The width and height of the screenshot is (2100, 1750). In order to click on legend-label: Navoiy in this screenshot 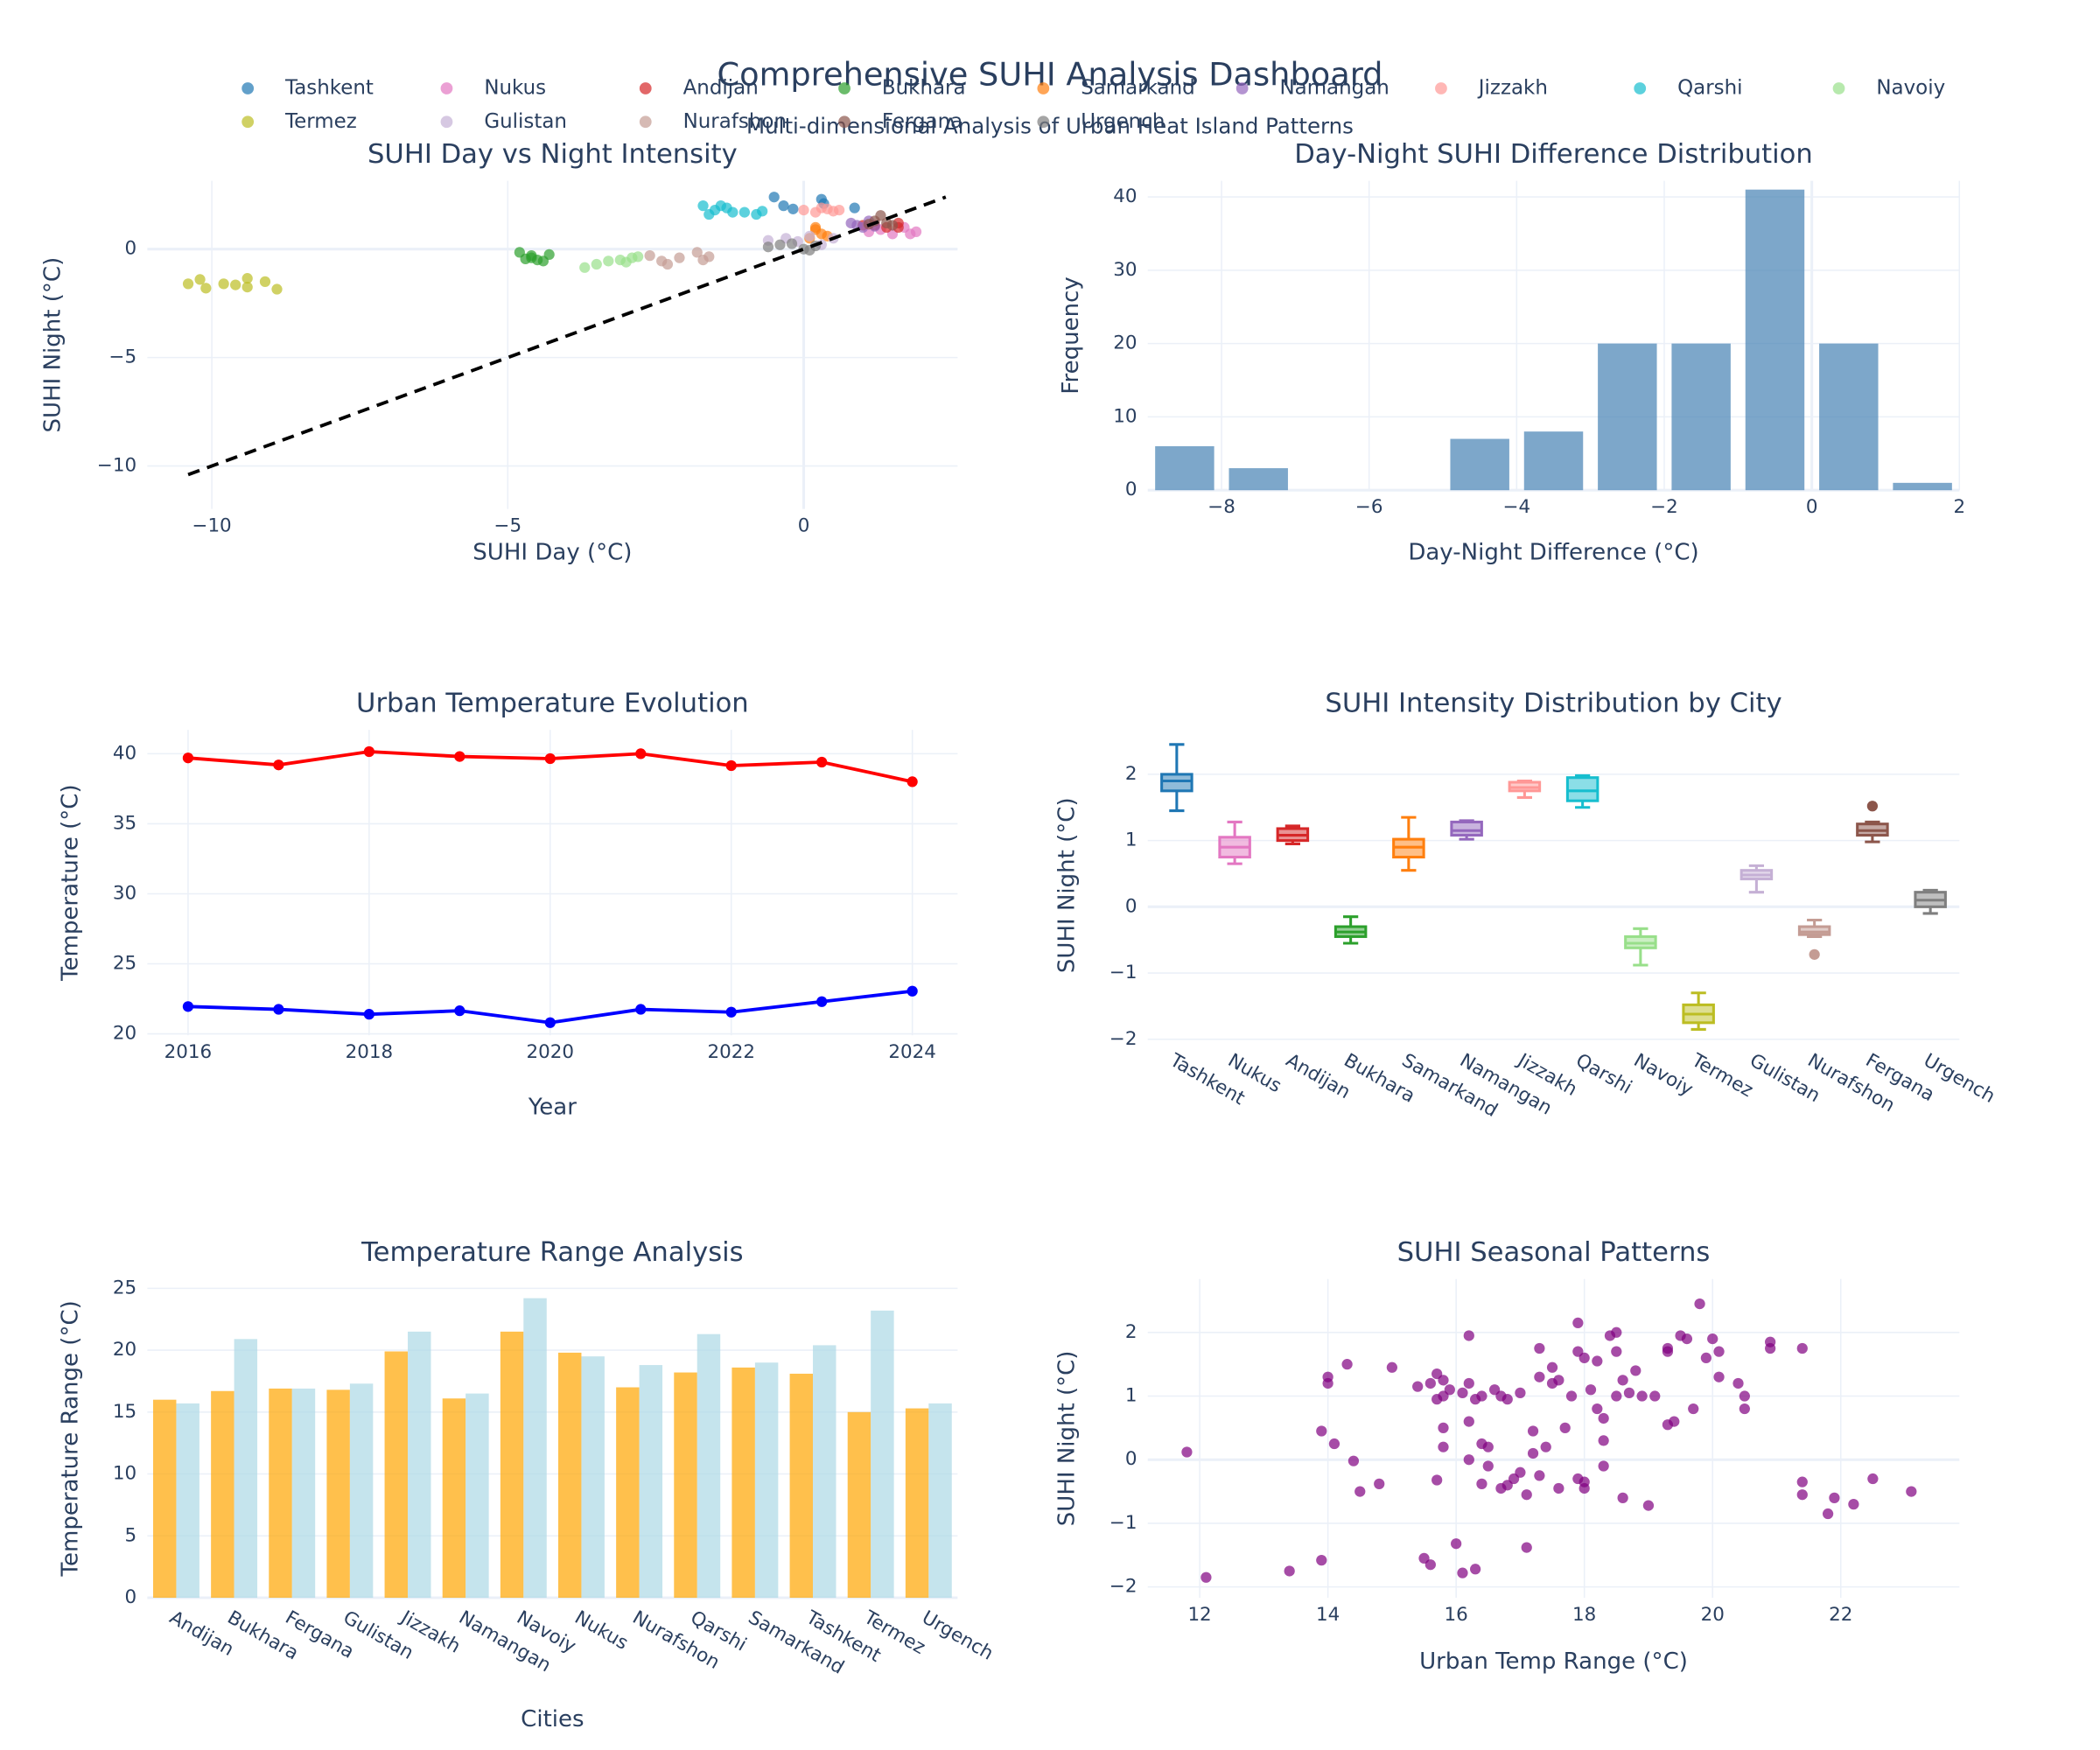, I will do `click(1910, 88)`.